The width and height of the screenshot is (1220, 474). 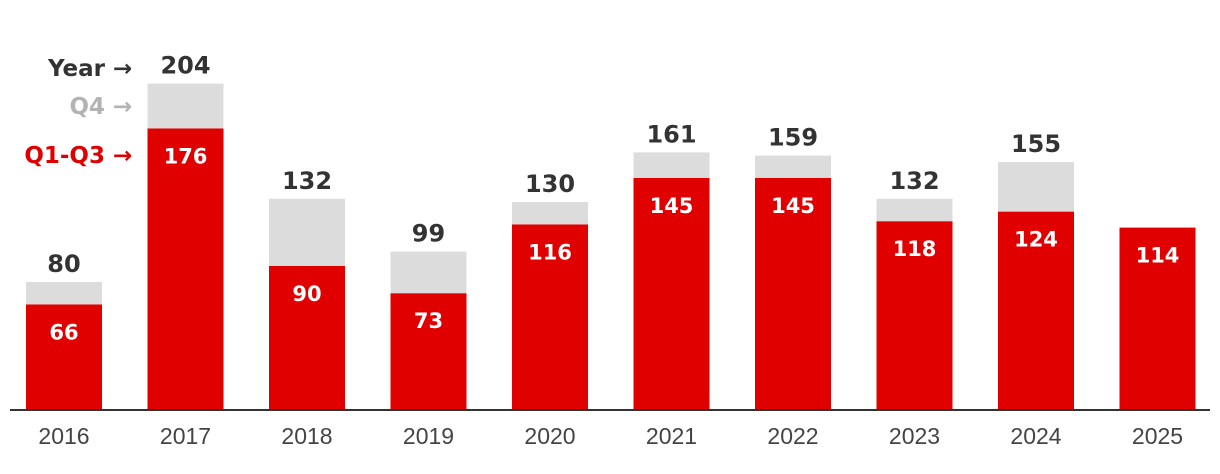 What do you see at coordinates (307, 232) in the screenshot?
I see `bar-q4-2018` at bounding box center [307, 232].